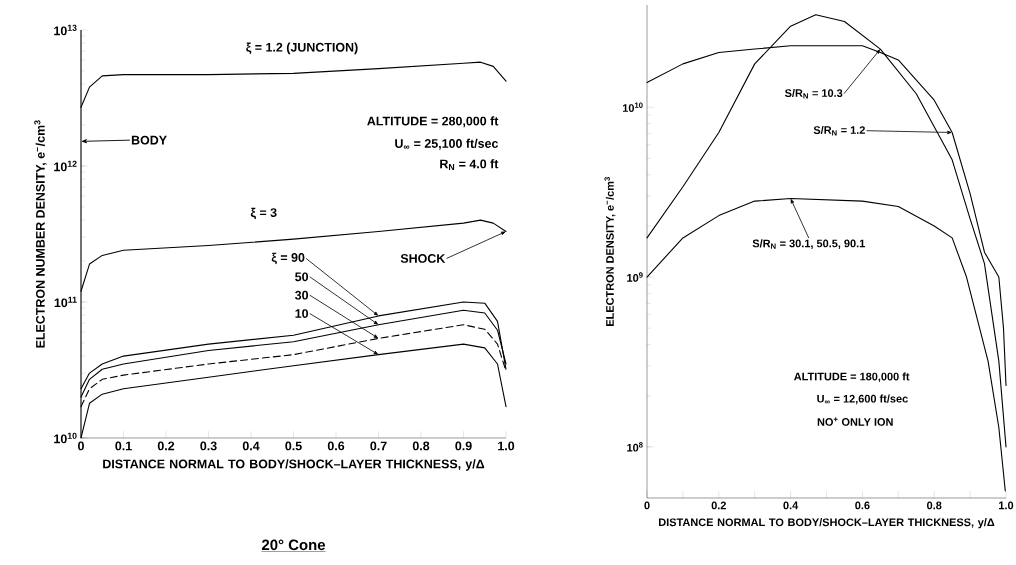  Describe the element at coordinates (423, 258) in the screenshot. I see `annotation: SHOCK` at that location.